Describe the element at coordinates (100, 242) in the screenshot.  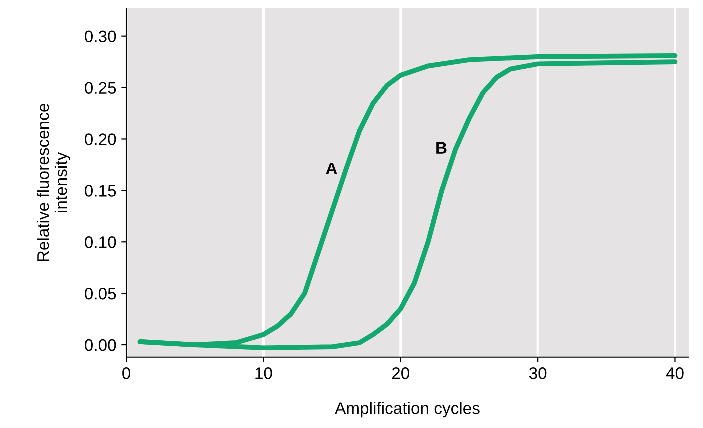
I see `y-tick-label: 0.10` at that location.